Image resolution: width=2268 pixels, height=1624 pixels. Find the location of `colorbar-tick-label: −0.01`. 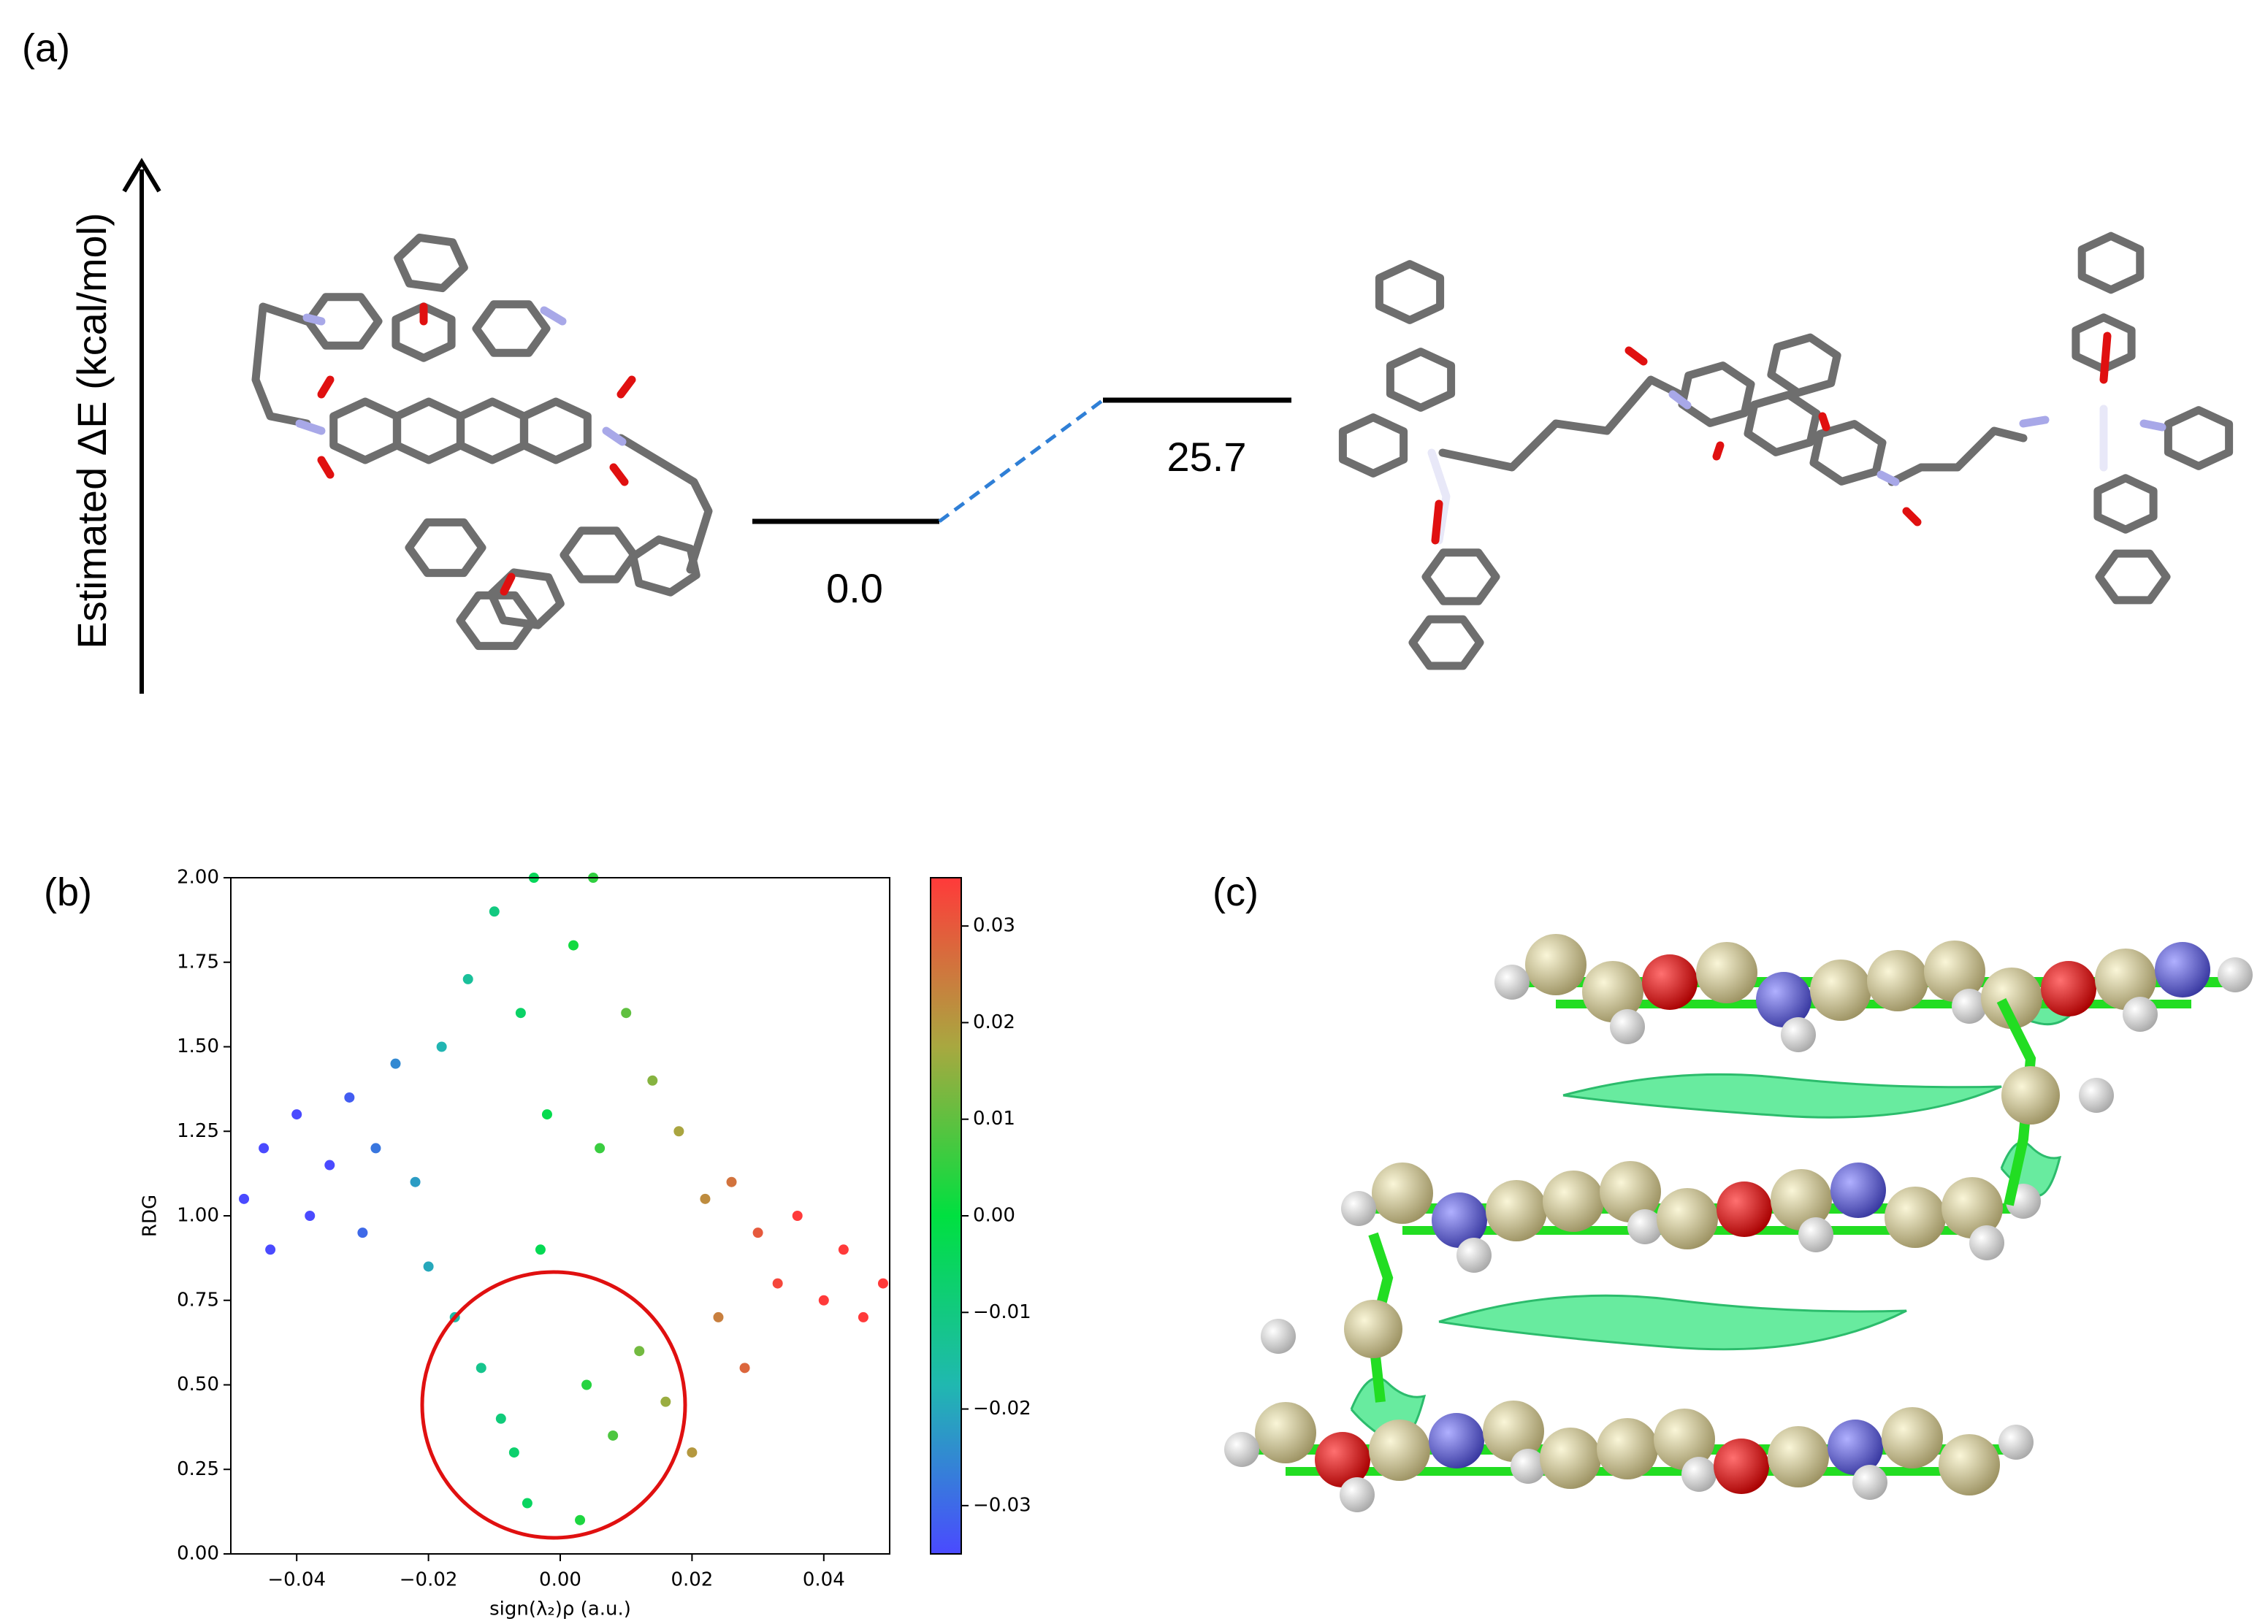

colorbar-tick-label: −0.01 is located at coordinates (1002, 1312).